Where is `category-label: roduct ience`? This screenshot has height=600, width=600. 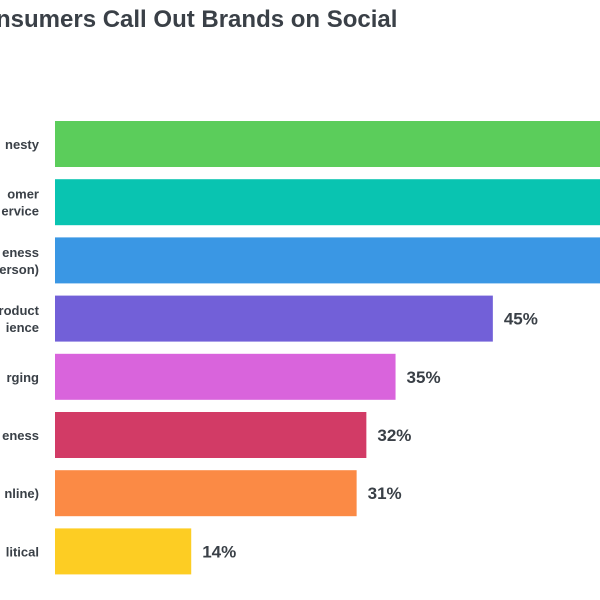
category-label: roduct ience is located at coordinates (20, 319).